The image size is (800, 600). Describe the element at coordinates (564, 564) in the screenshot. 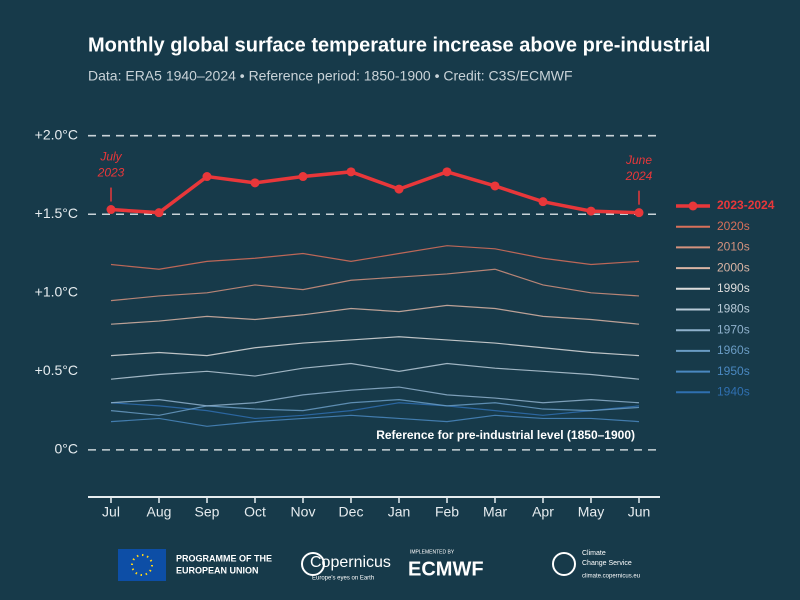

I see `c3s-icon` at that location.